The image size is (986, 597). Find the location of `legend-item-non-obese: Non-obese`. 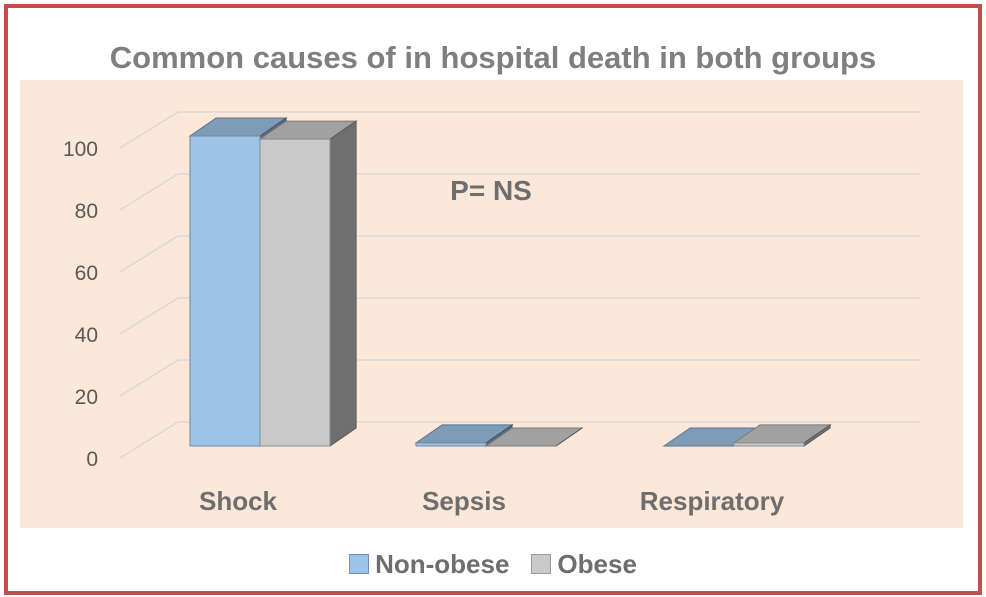

legend-item-non-obese: Non-obese is located at coordinates (429, 564).